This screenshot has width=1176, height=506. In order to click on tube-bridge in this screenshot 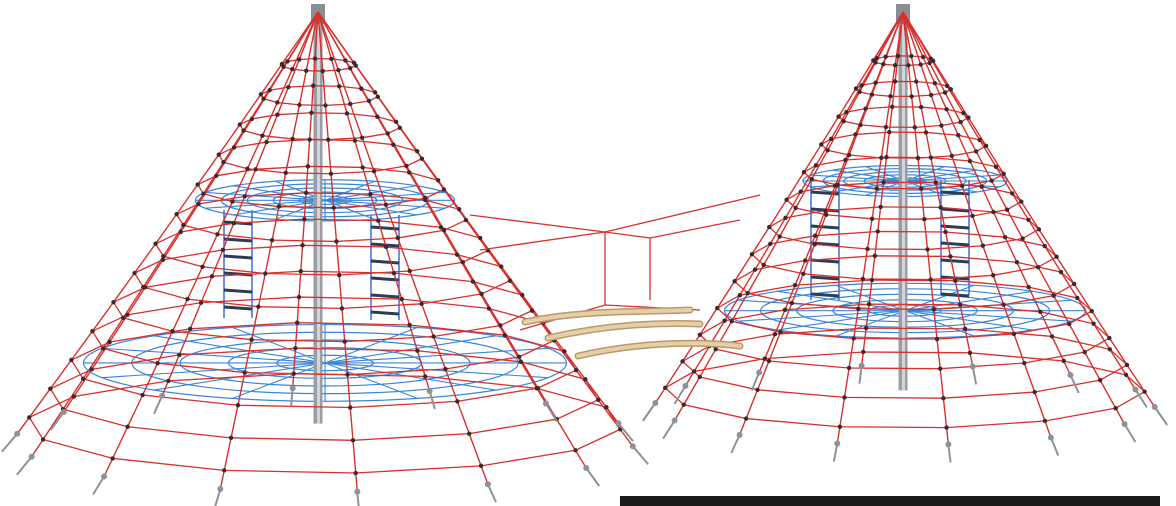, I will do `click(632, 333)`.